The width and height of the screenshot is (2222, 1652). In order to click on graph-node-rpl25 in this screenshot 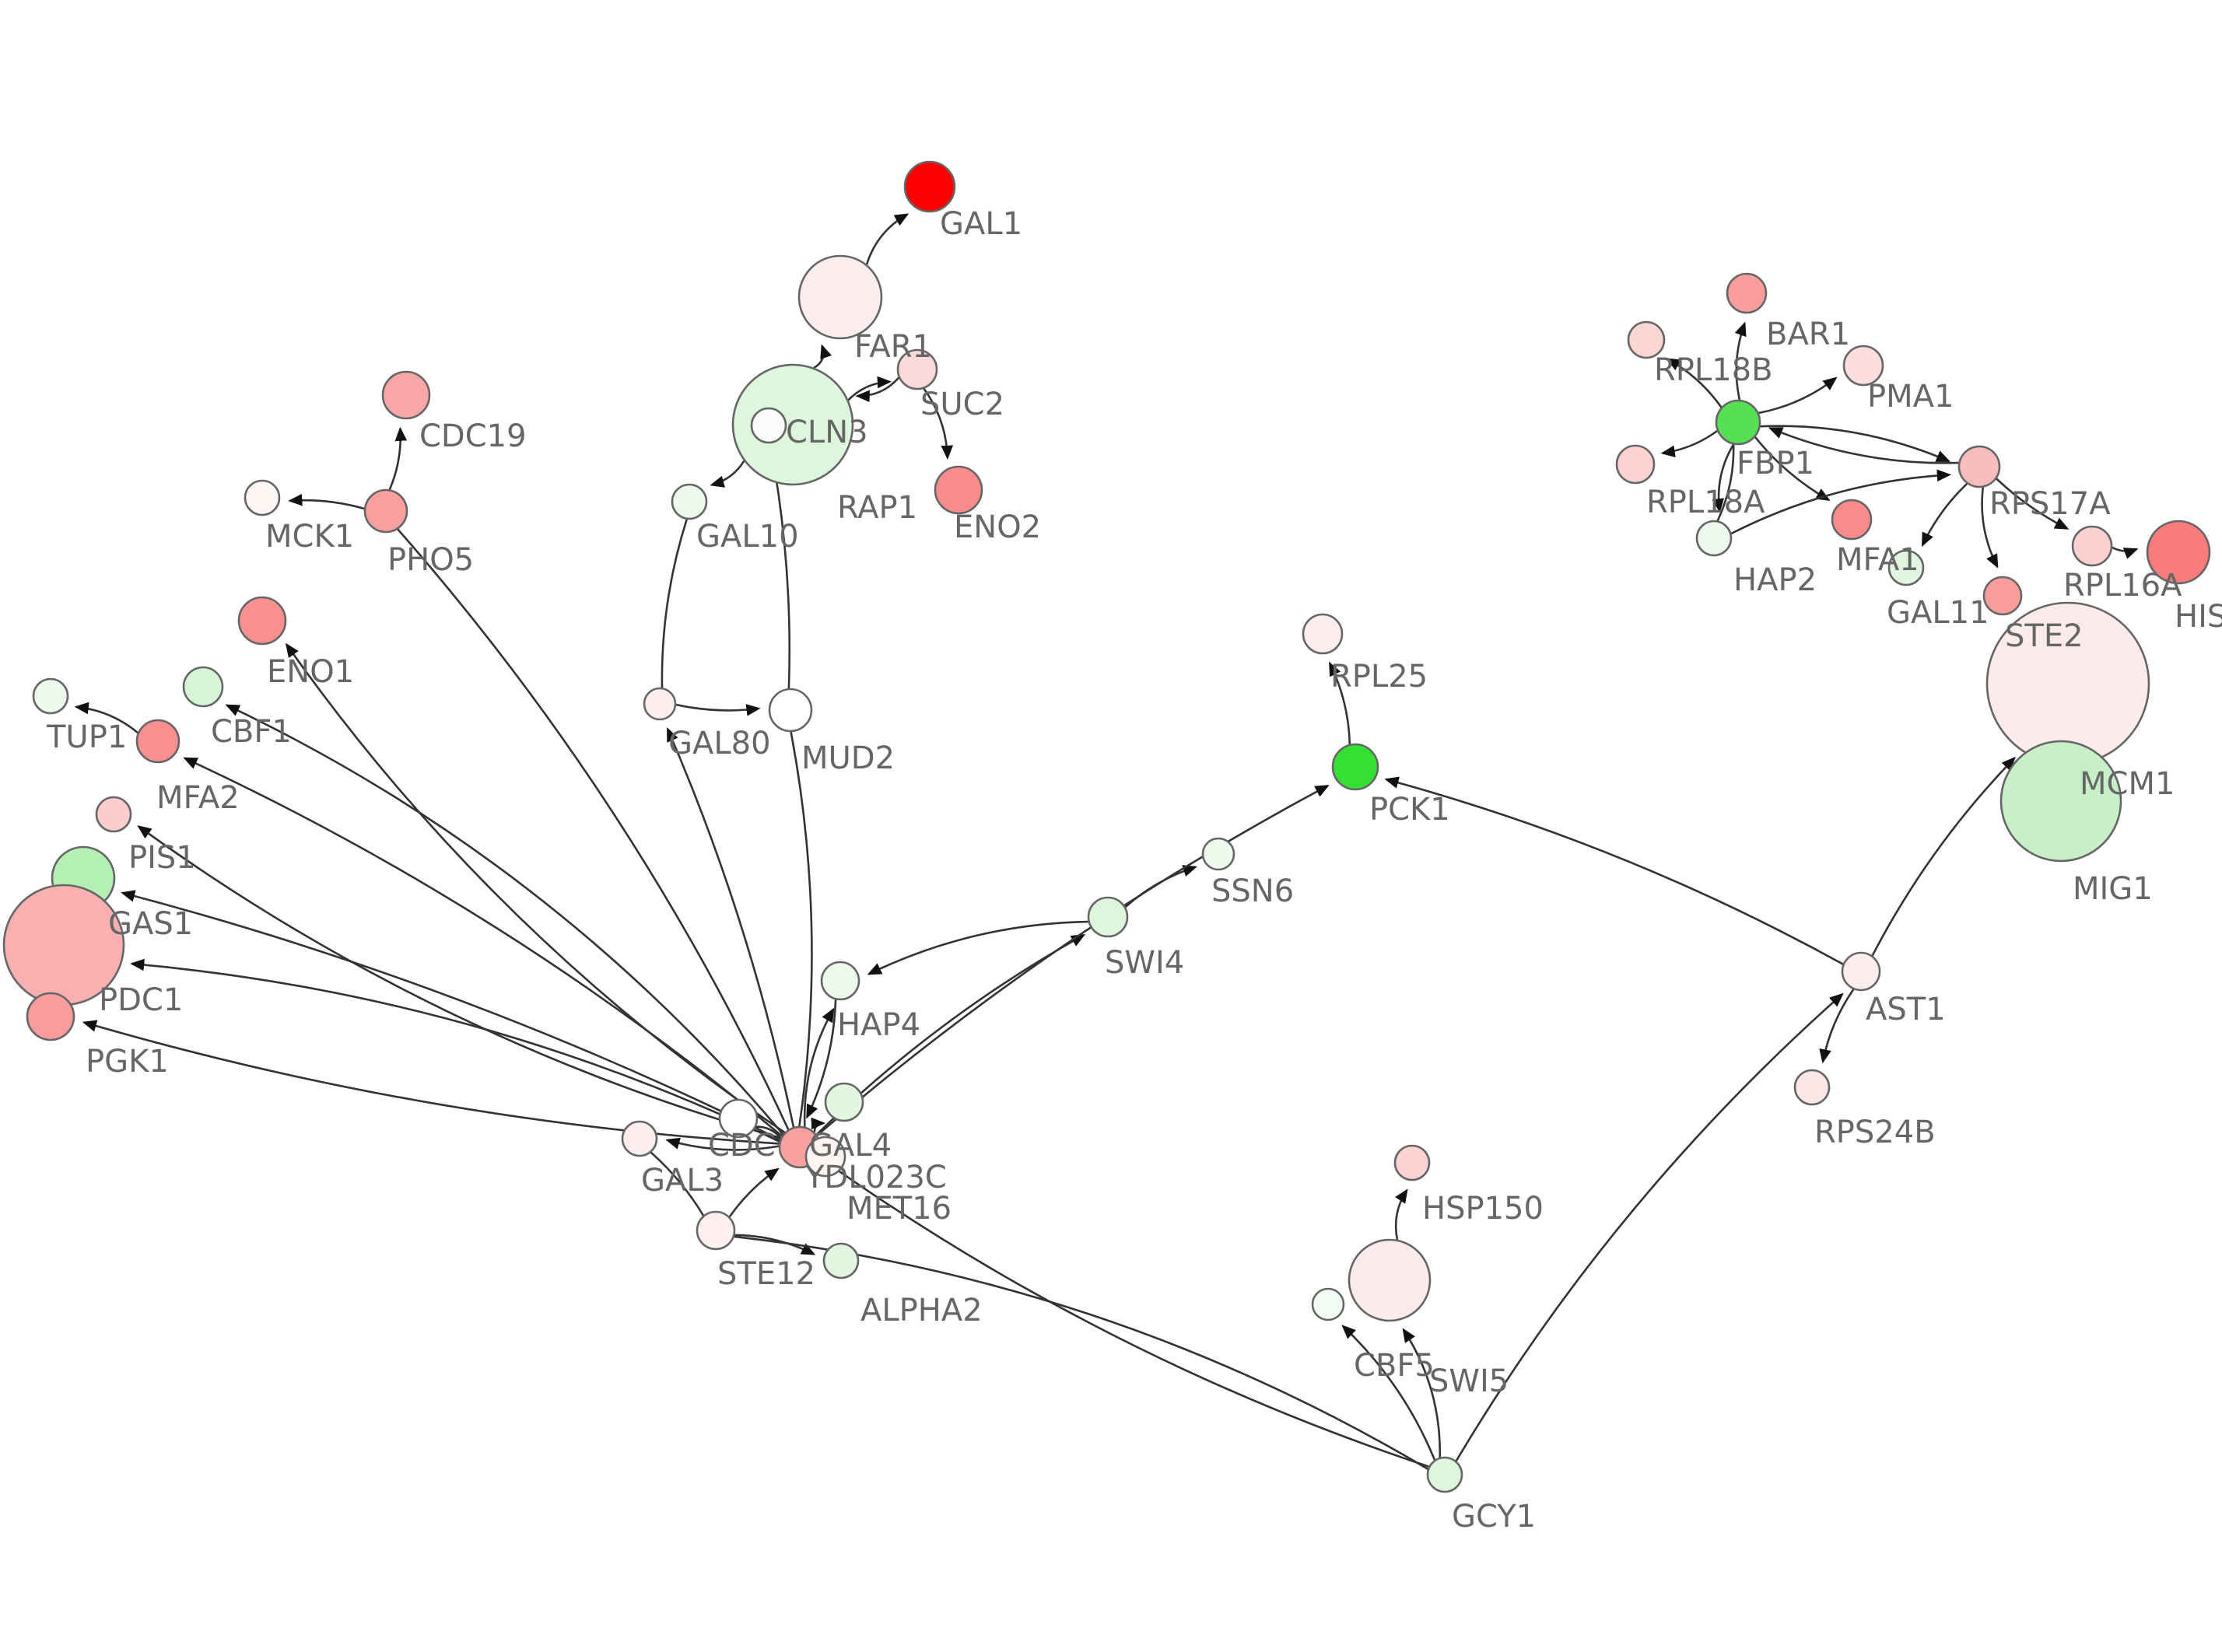, I will do `click(1323, 634)`.